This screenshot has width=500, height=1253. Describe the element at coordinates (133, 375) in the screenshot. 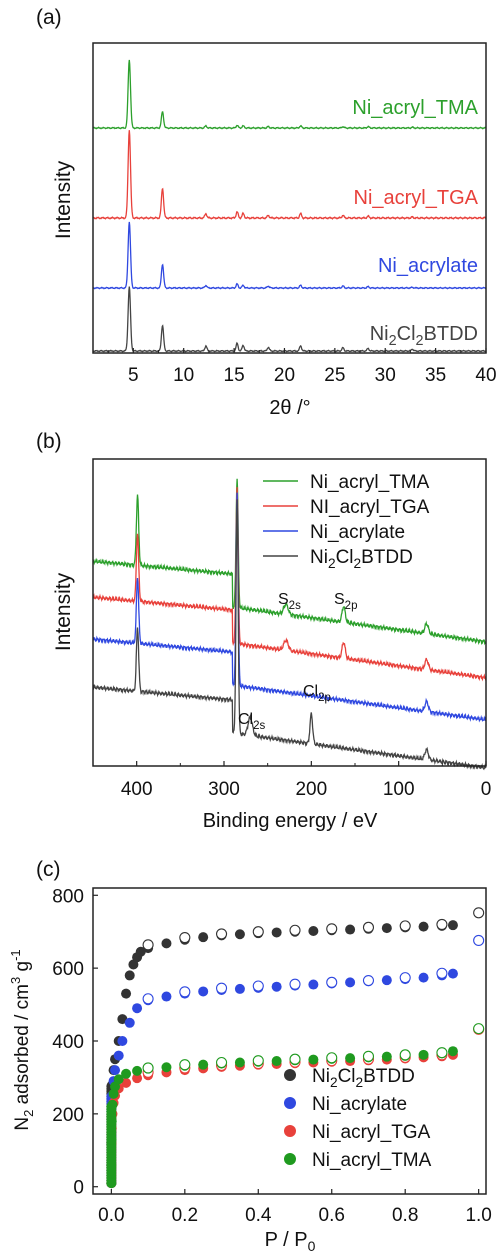

I see `xrd-tick-label-0: 5` at that location.